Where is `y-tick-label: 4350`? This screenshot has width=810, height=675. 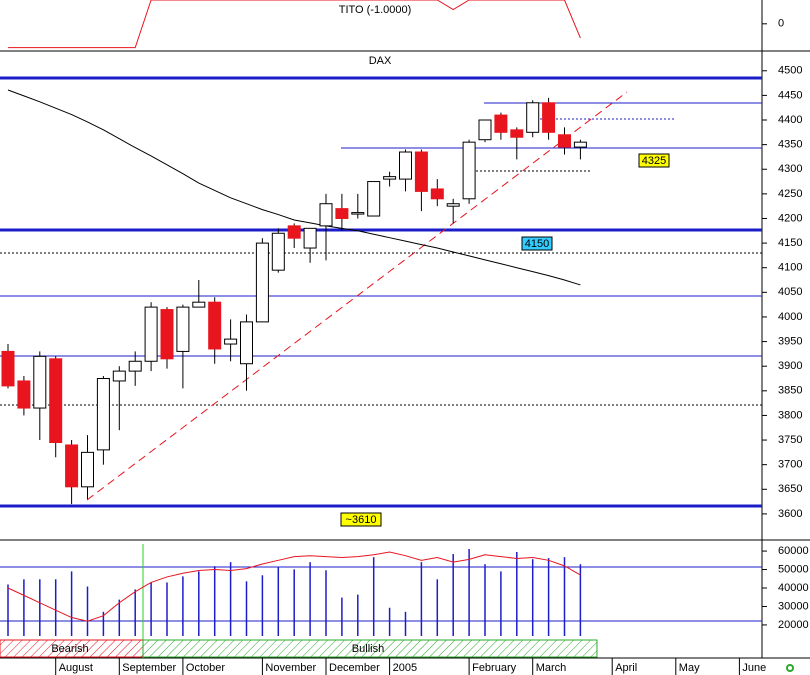 y-tick-label: 4350 is located at coordinates (790, 145).